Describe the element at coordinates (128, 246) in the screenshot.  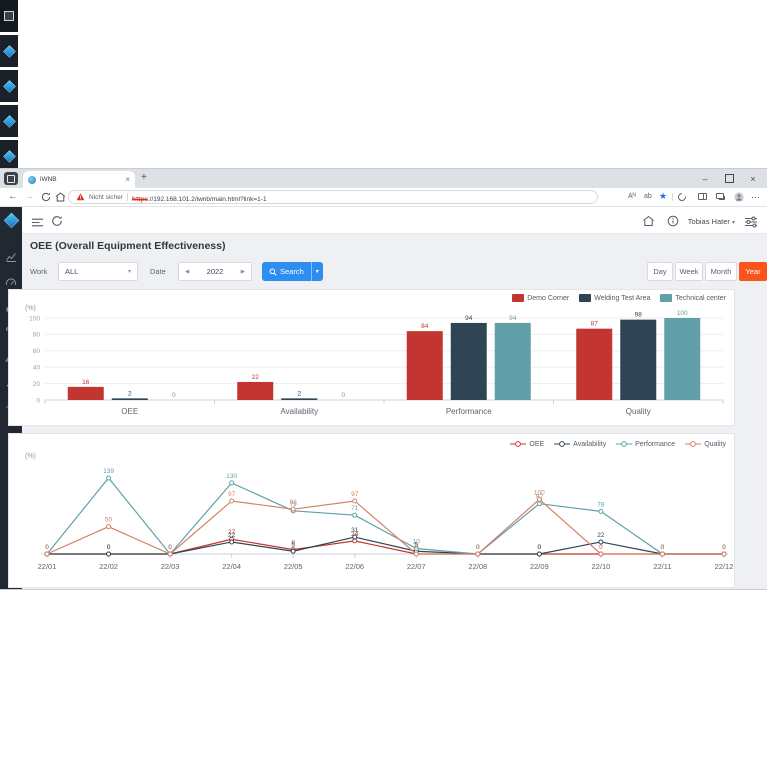
I see `page-title: OEE (Overall Equipment Effectiveness)` at that location.